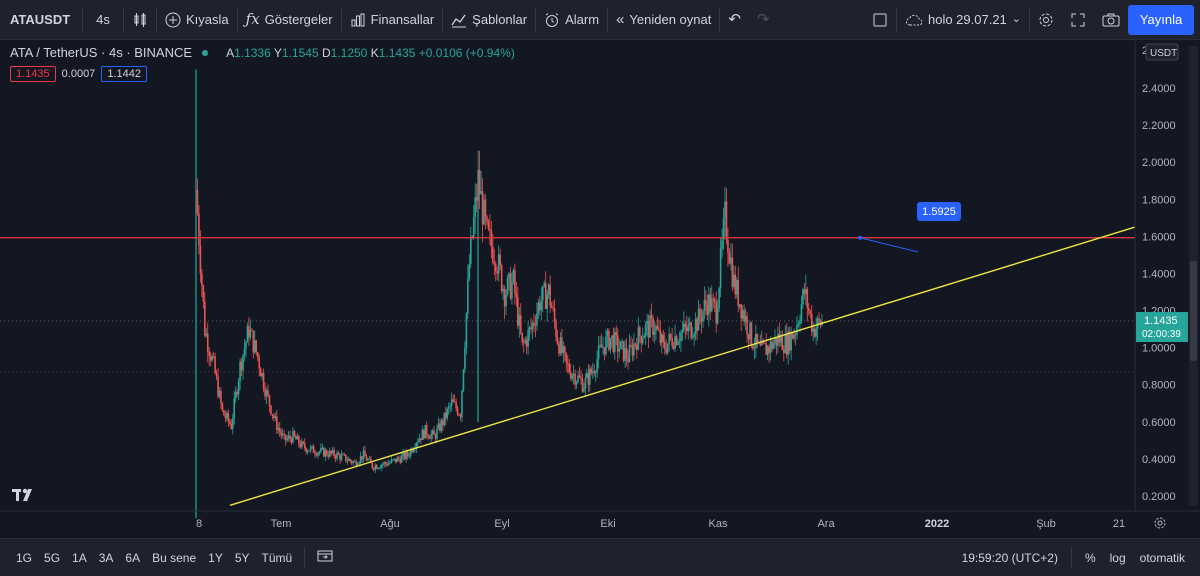 The image size is (1200, 576). I want to click on compare-button: Kıyasla, so click(197, 20).